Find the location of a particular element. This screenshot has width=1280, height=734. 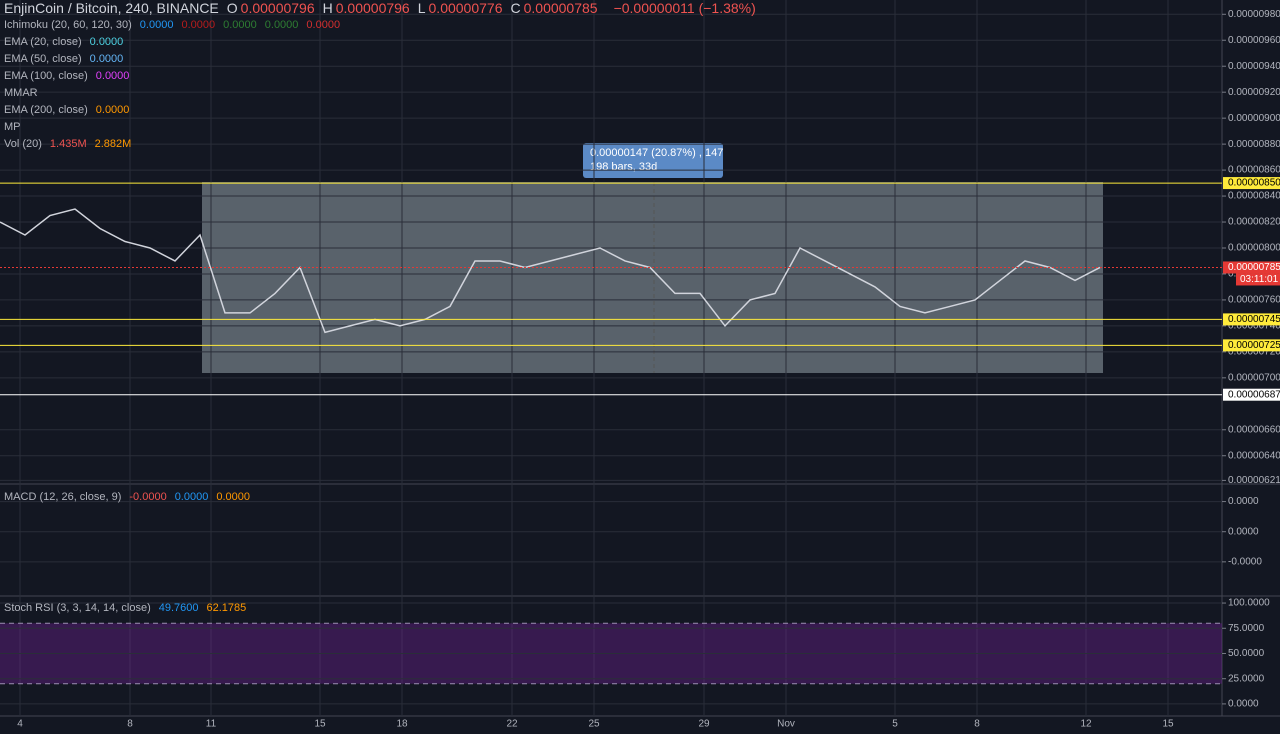

y-tick-label: 0.00000720 is located at coordinates (1254, 352).